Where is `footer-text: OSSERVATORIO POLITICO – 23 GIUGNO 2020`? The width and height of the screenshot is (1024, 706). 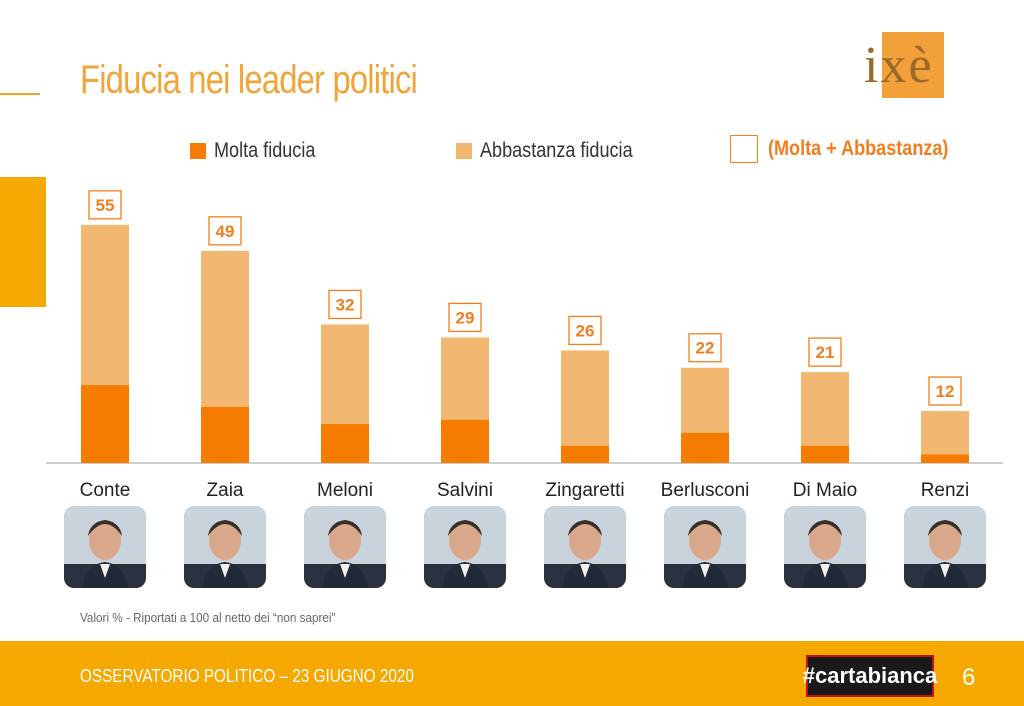 footer-text: OSSERVATORIO POLITICO – 23 GIUGNO 2020 is located at coordinates (247, 676).